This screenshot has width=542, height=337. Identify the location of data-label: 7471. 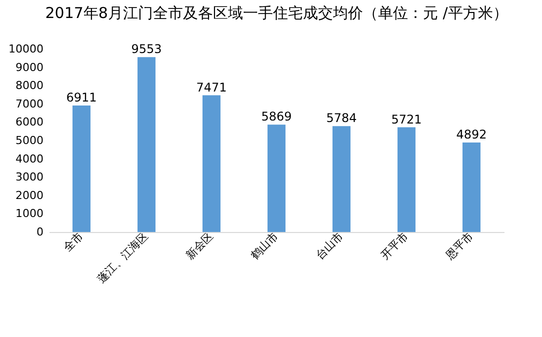
(211, 87).